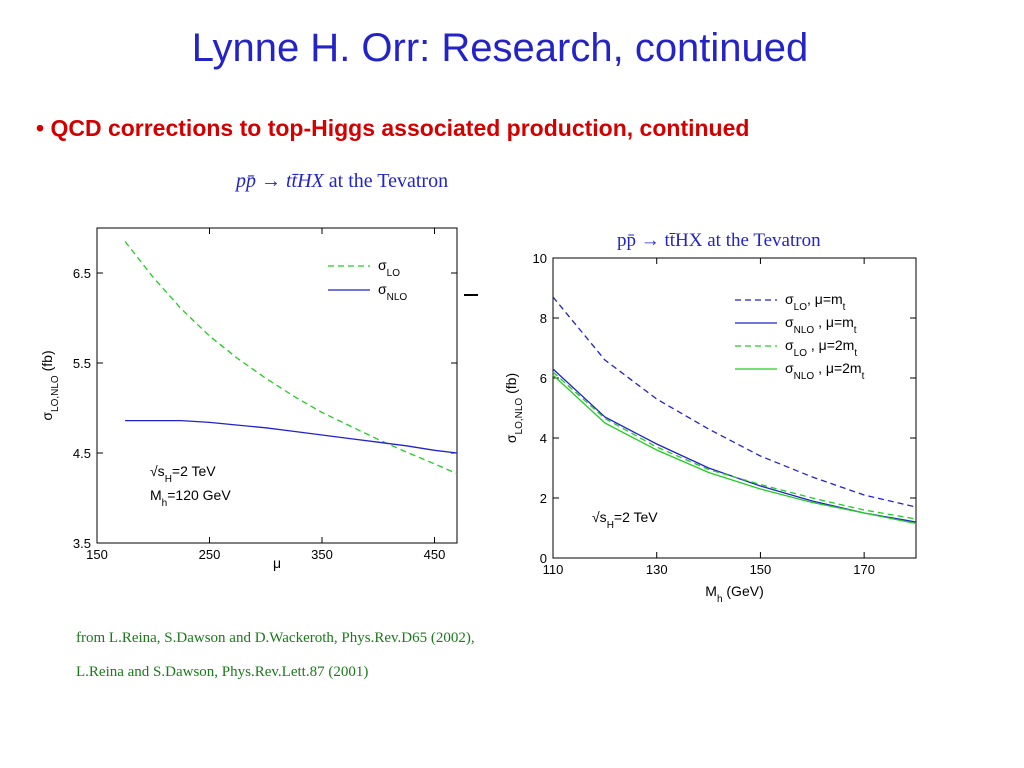  Describe the element at coordinates (719, 240) in the screenshot. I see `chart-title-right: pp̄ → tt̄HX at the Tevatron` at that location.